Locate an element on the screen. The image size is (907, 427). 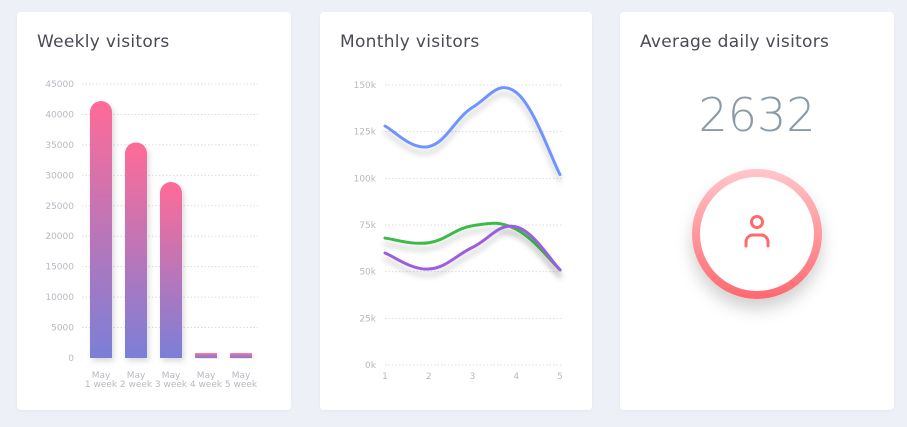
y-tick-label: 25k is located at coordinates (367, 319).